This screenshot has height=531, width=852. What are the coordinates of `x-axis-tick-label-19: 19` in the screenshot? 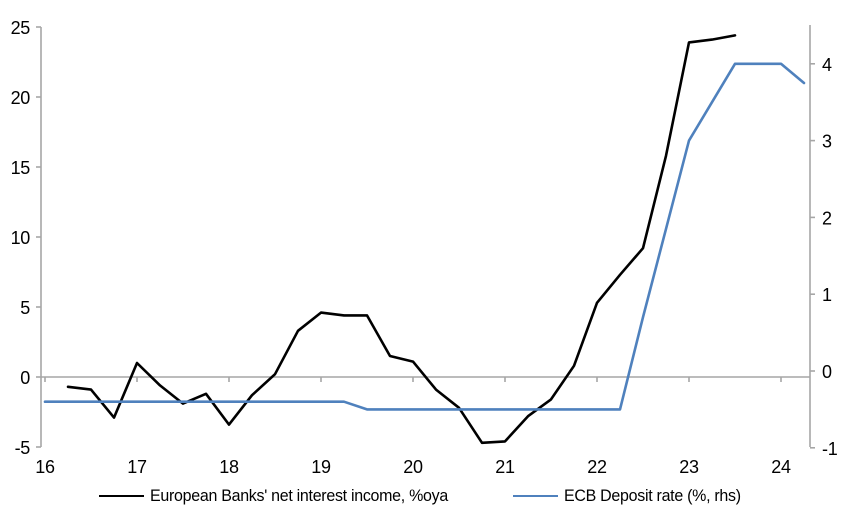 It's located at (321, 467).